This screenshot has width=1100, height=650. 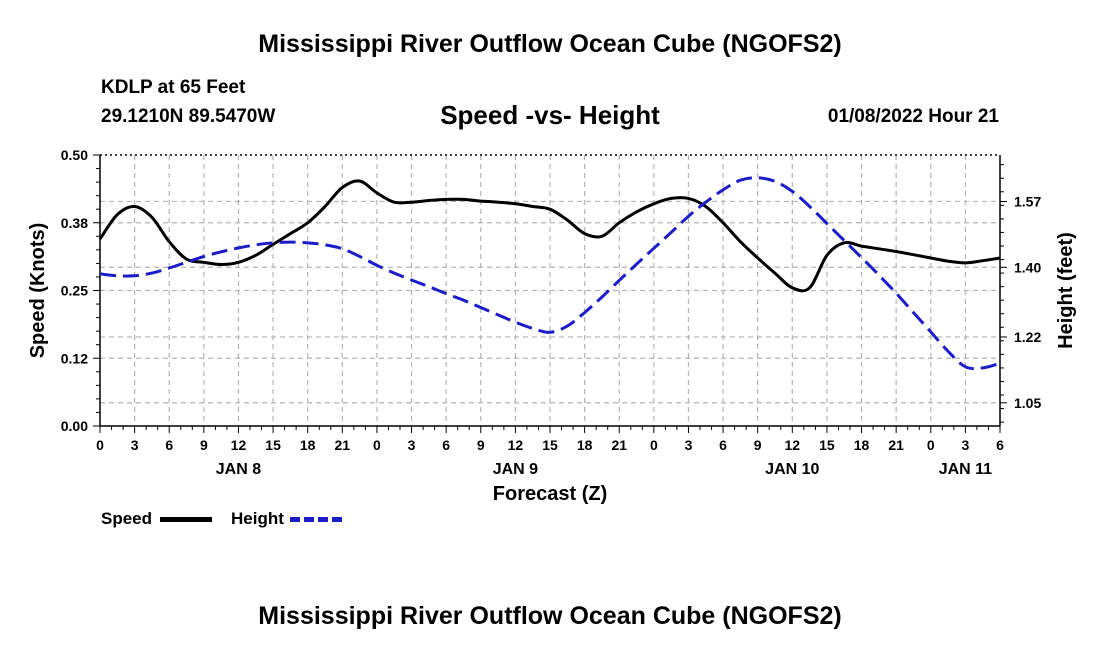 I want to click on legend-speed-swatch, so click(x=185, y=520).